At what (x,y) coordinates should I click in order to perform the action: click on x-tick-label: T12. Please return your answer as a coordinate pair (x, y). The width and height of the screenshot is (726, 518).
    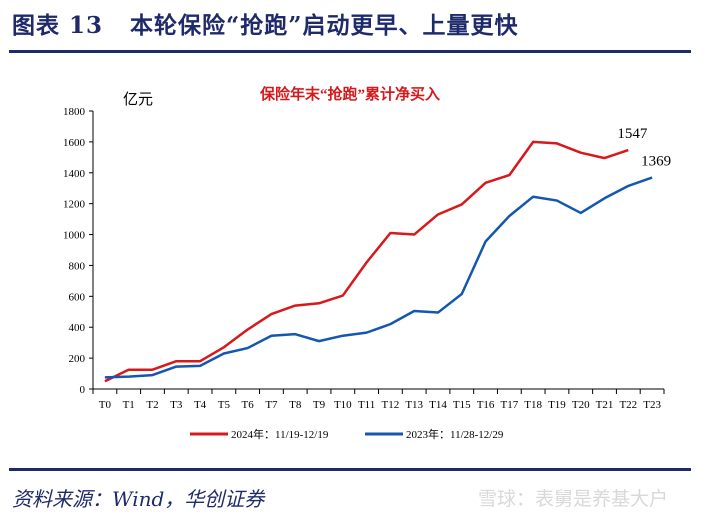
    Looking at the image, I should click on (391, 405).